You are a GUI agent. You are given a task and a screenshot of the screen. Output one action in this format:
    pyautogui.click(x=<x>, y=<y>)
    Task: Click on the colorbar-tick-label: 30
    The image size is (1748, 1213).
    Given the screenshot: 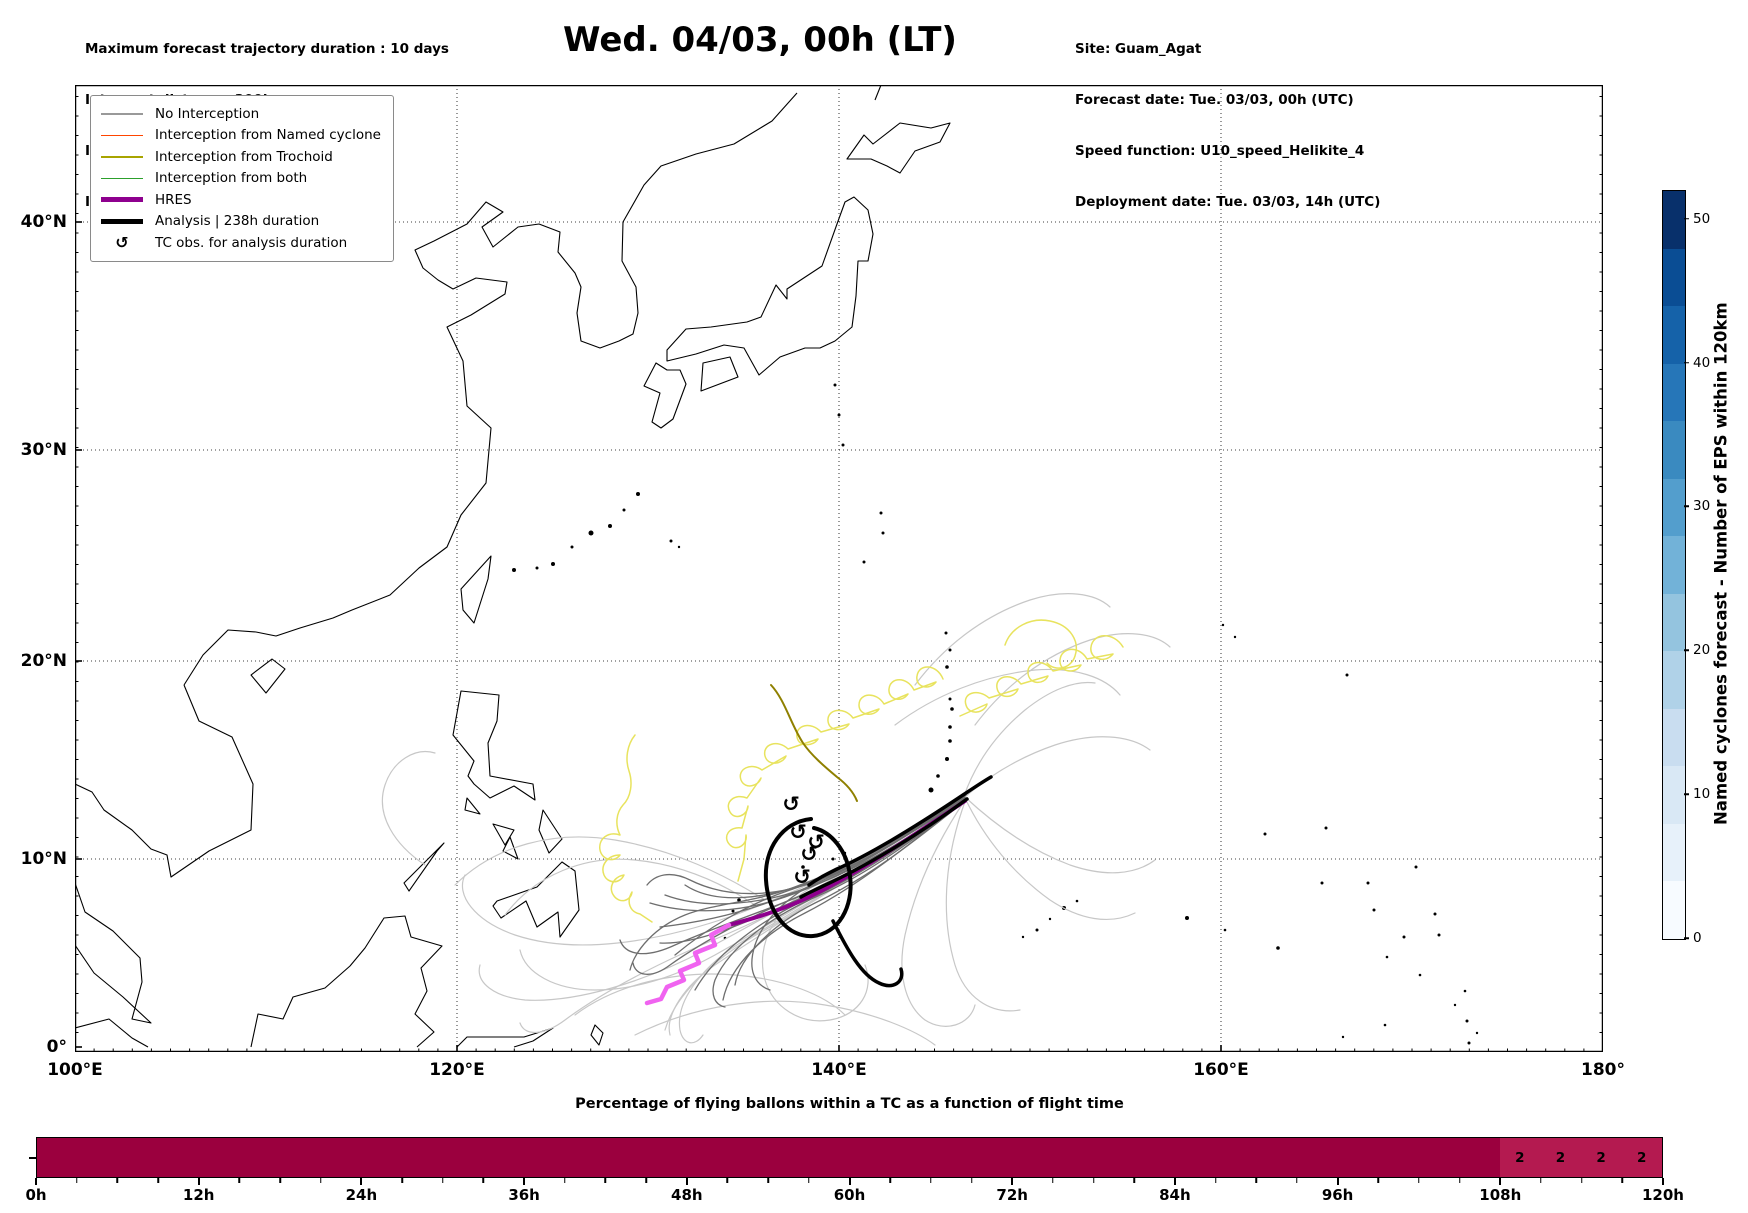 What is the action you would take?
    pyautogui.click(x=1702, y=506)
    